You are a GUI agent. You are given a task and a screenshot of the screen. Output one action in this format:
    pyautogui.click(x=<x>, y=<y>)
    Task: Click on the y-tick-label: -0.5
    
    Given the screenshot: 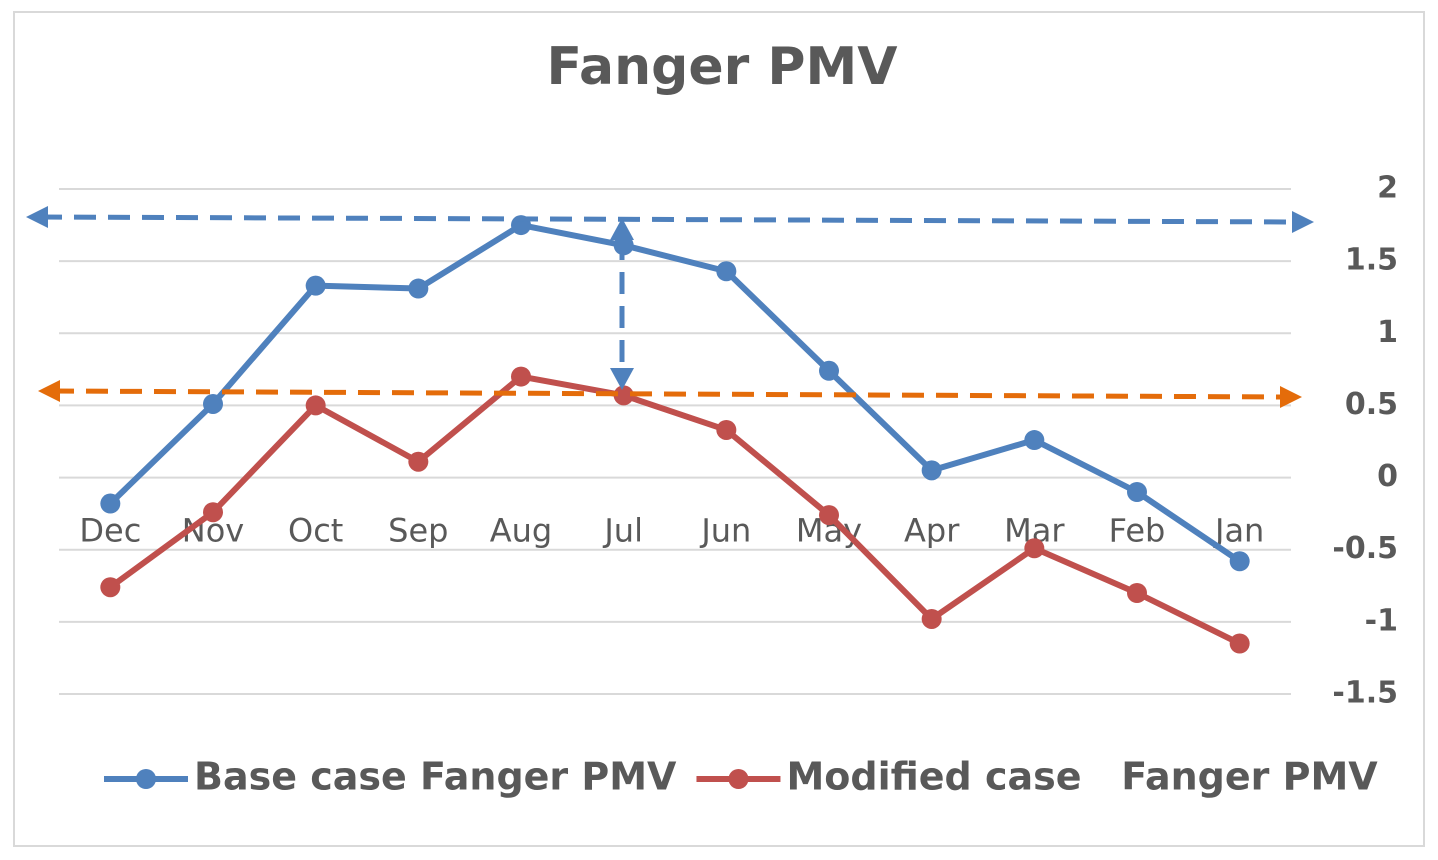 What is the action you would take?
    pyautogui.click(x=1365, y=548)
    